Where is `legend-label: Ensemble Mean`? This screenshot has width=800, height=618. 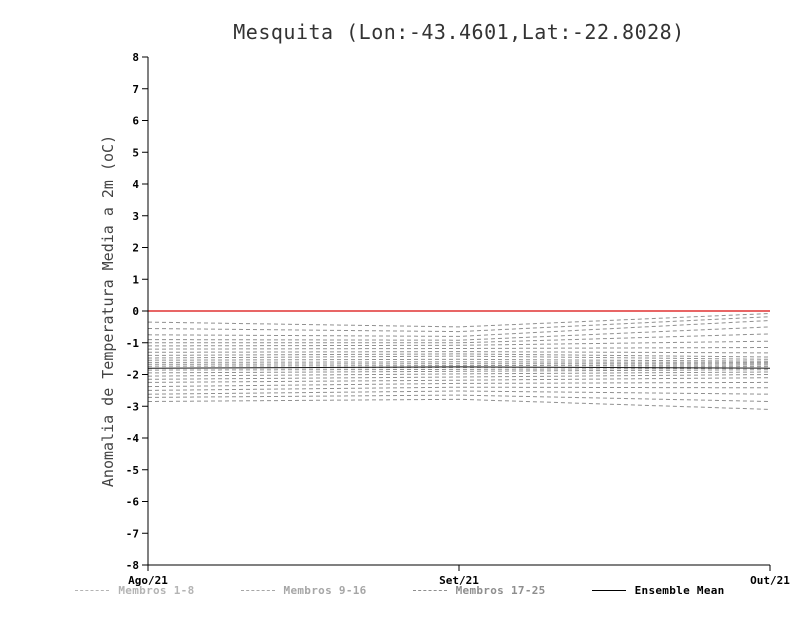
legend-label: Ensemble Mean is located at coordinates (679, 590).